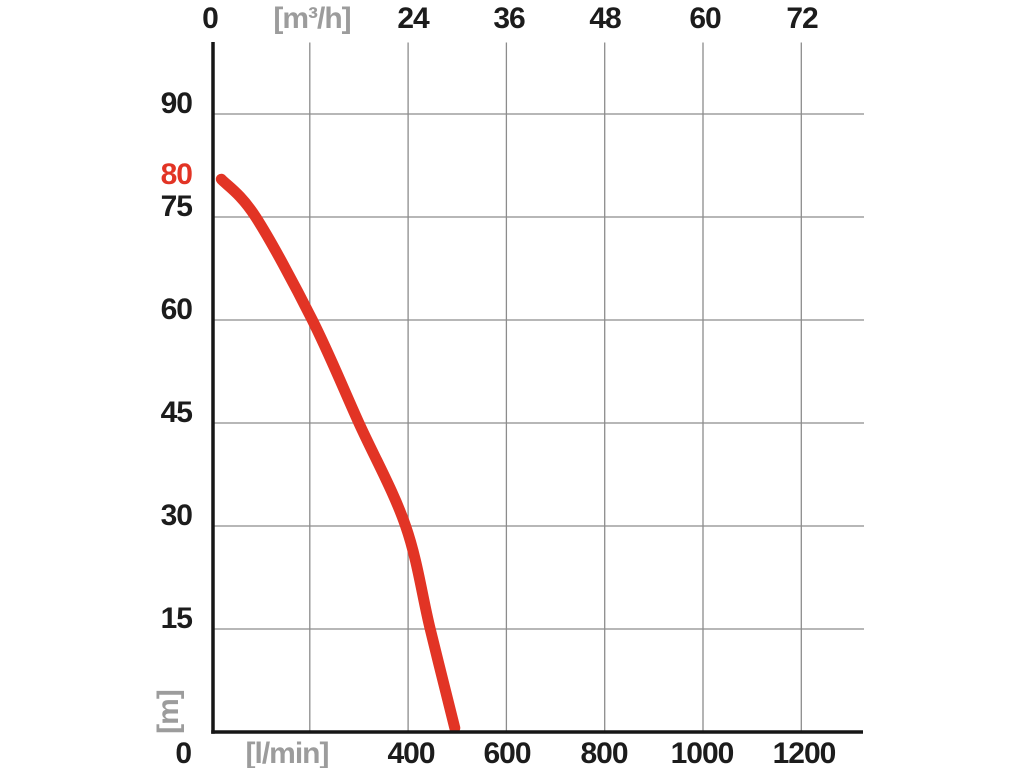 This screenshot has width=1024, height=768. What do you see at coordinates (287, 752) in the screenshot?
I see `bottom-axis-unit-label: [l/min]` at bounding box center [287, 752].